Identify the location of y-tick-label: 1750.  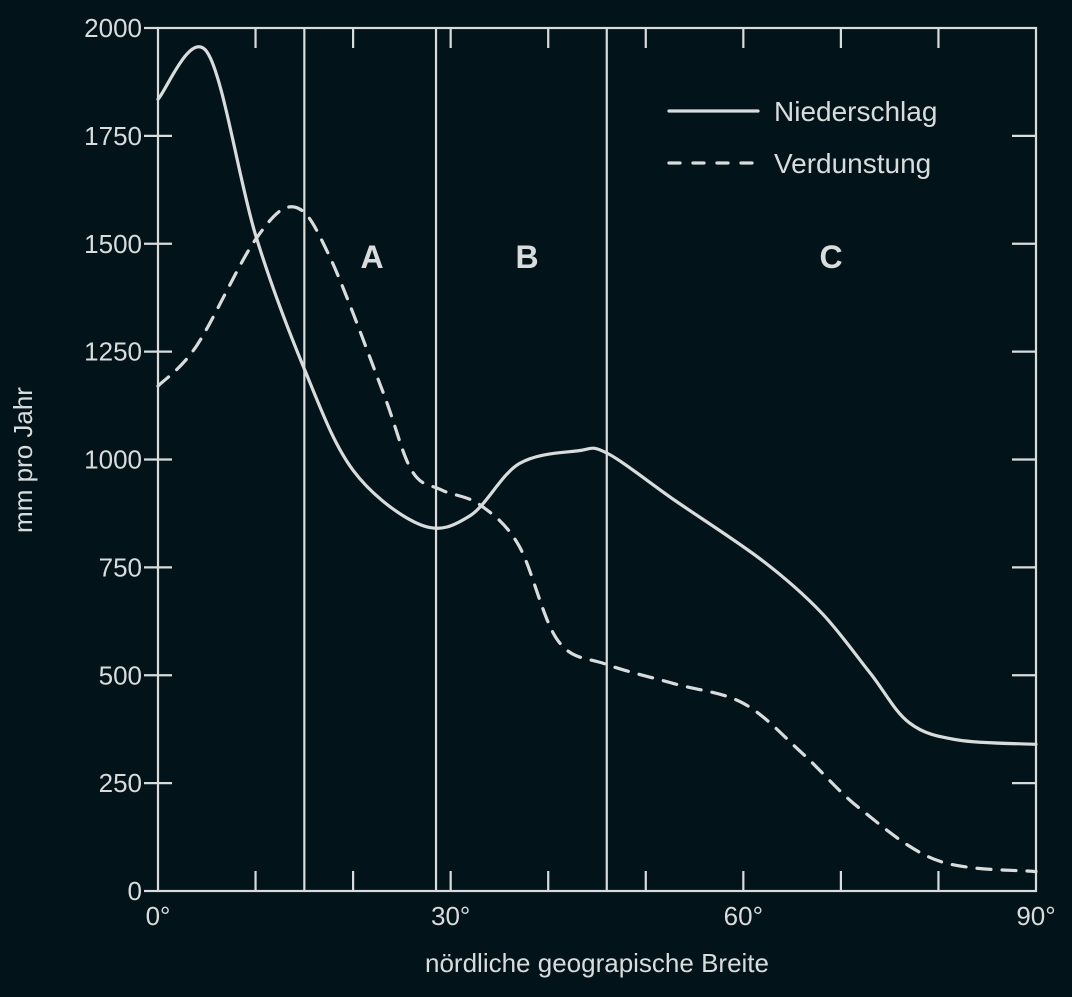
(113, 136).